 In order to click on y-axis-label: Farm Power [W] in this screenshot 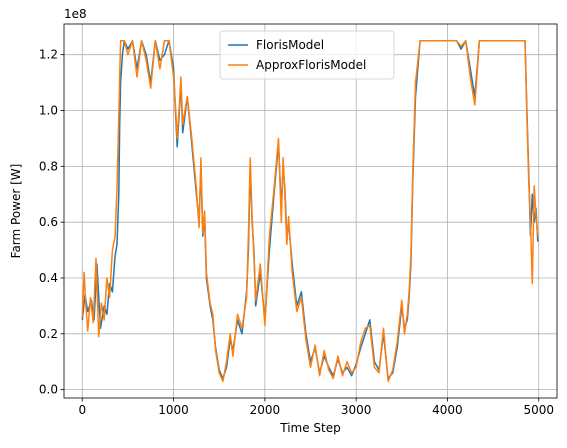, I will do `click(16, 211)`.